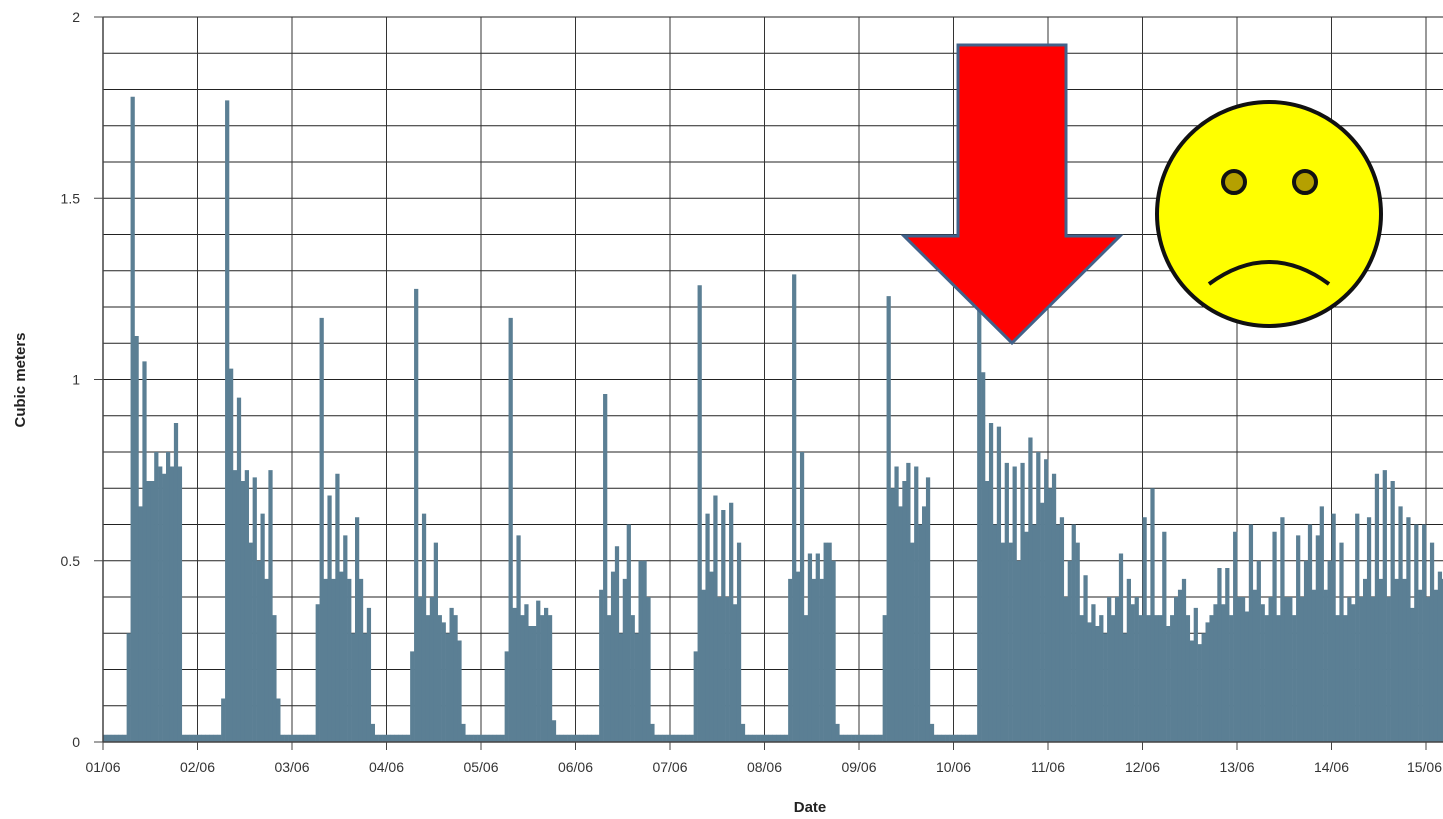 The image size is (1443, 819). What do you see at coordinates (480, 767) in the screenshot?
I see `x-tick-label: 05/06` at bounding box center [480, 767].